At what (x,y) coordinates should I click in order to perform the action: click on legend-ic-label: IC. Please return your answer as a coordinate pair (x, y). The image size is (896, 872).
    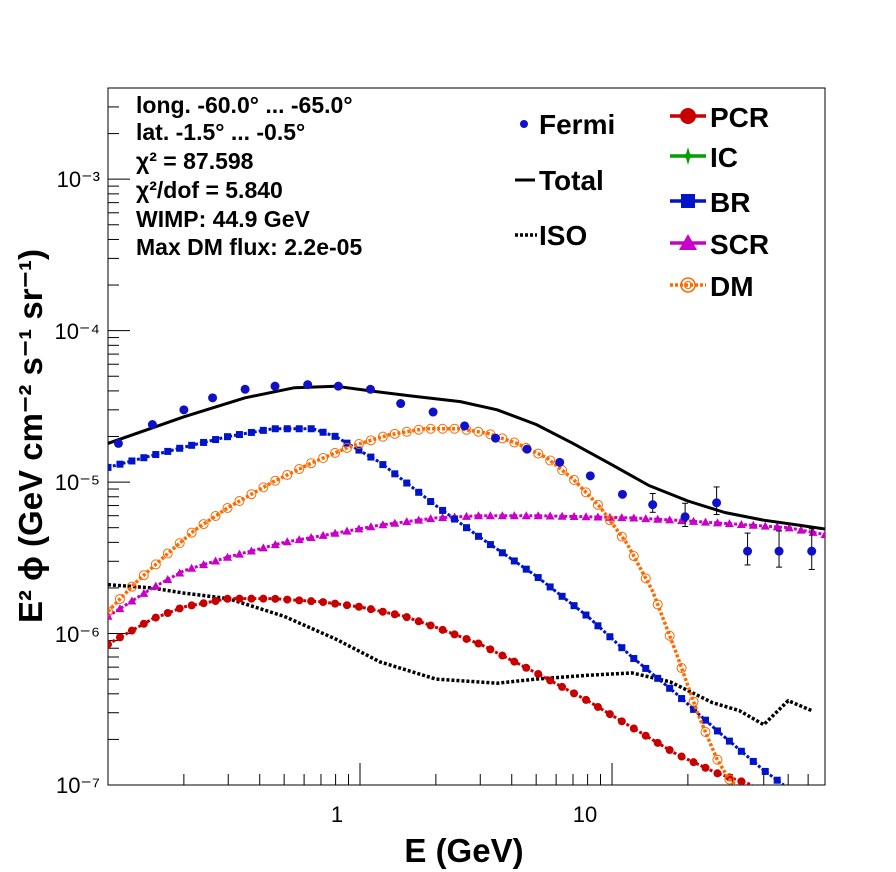
    Looking at the image, I should click on (724, 157).